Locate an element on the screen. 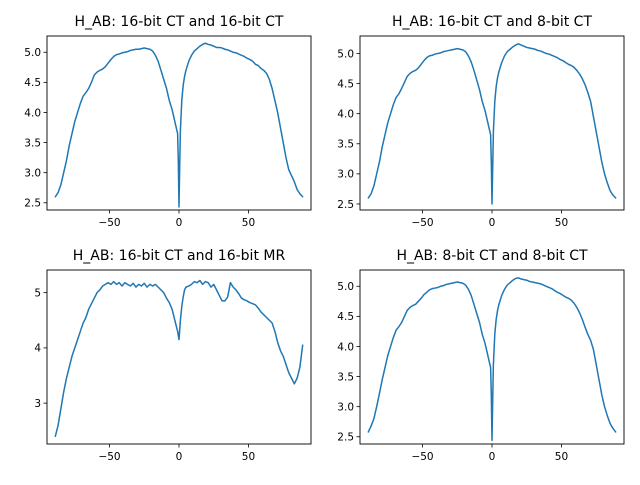 The image size is (640, 485). y-tick-label: 4 is located at coordinates (37, 349).